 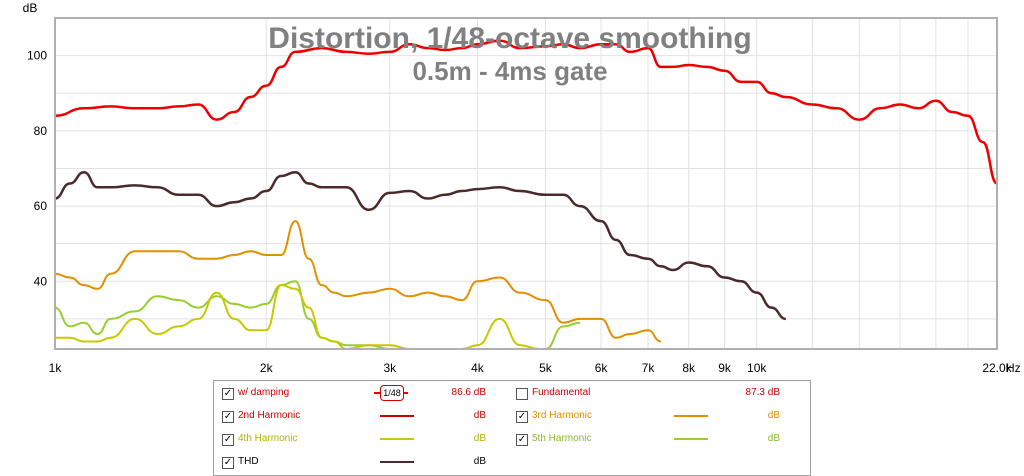 What do you see at coordinates (41, 131) in the screenshot?
I see `y-tick-label: 80` at bounding box center [41, 131].